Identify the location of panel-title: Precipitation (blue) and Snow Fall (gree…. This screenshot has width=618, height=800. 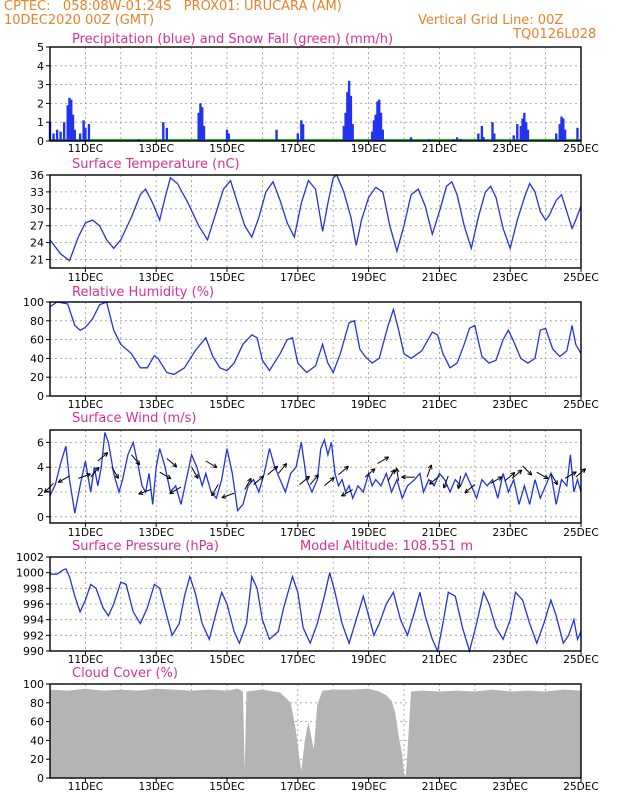
(232, 39).